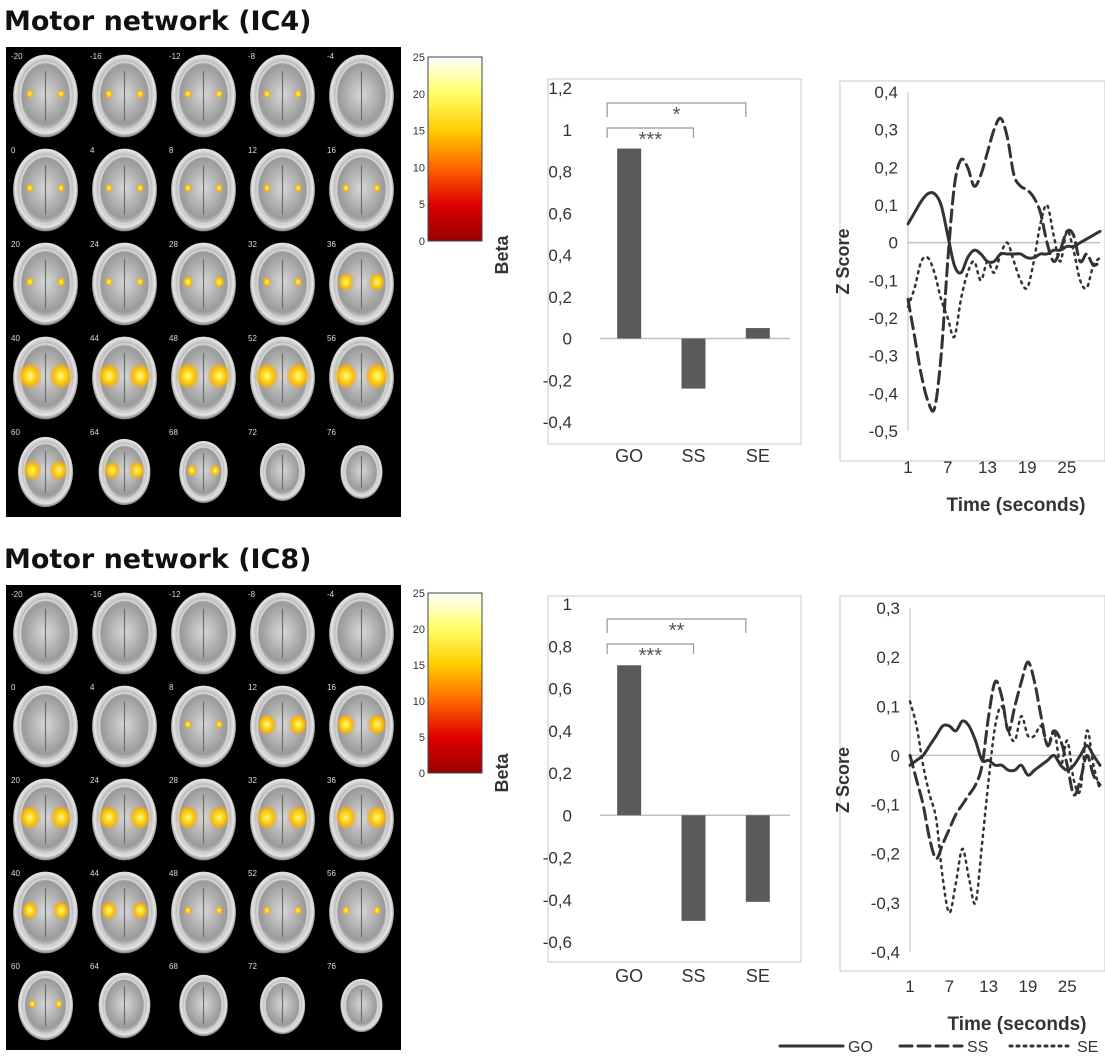 The height and width of the screenshot is (1058, 1105). I want to click on slice-label: -12, so click(175, 56).